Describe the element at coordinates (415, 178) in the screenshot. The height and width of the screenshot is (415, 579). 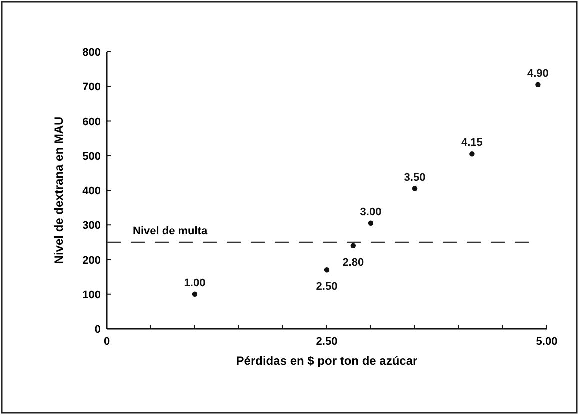
I see `annotation: 3.50` at that location.